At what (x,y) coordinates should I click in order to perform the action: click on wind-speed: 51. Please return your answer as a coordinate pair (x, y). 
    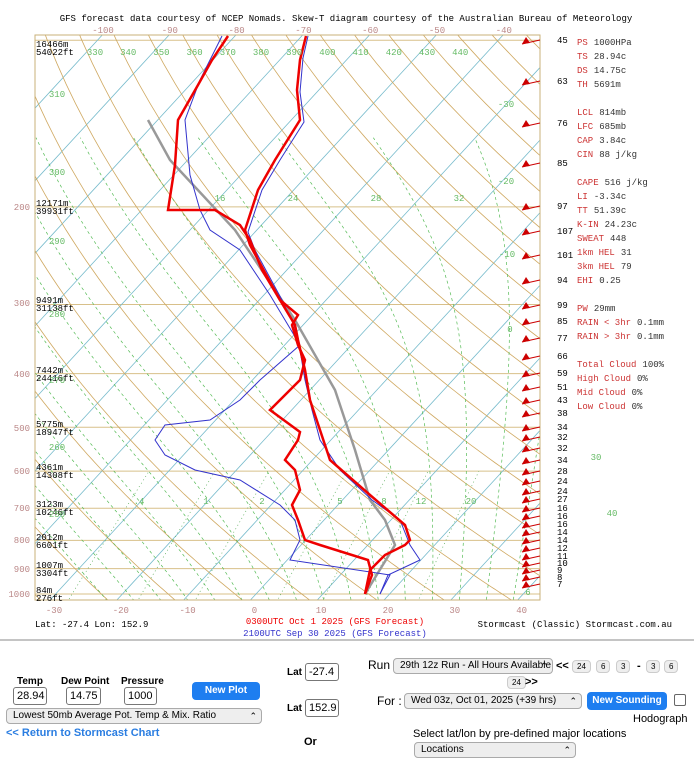
    Looking at the image, I should click on (562, 388).